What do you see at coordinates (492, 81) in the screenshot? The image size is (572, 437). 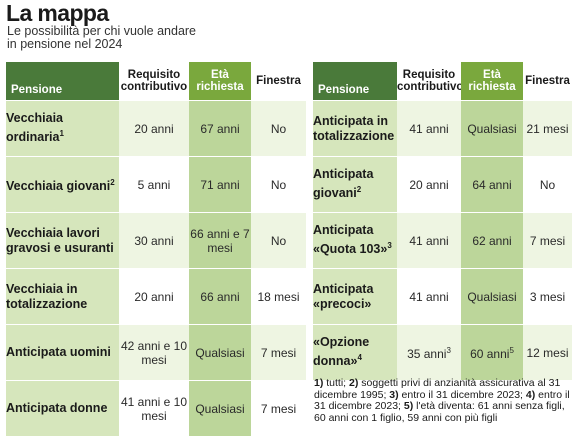 I see `right-header-age: Età richiesta` at bounding box center [492, 81].